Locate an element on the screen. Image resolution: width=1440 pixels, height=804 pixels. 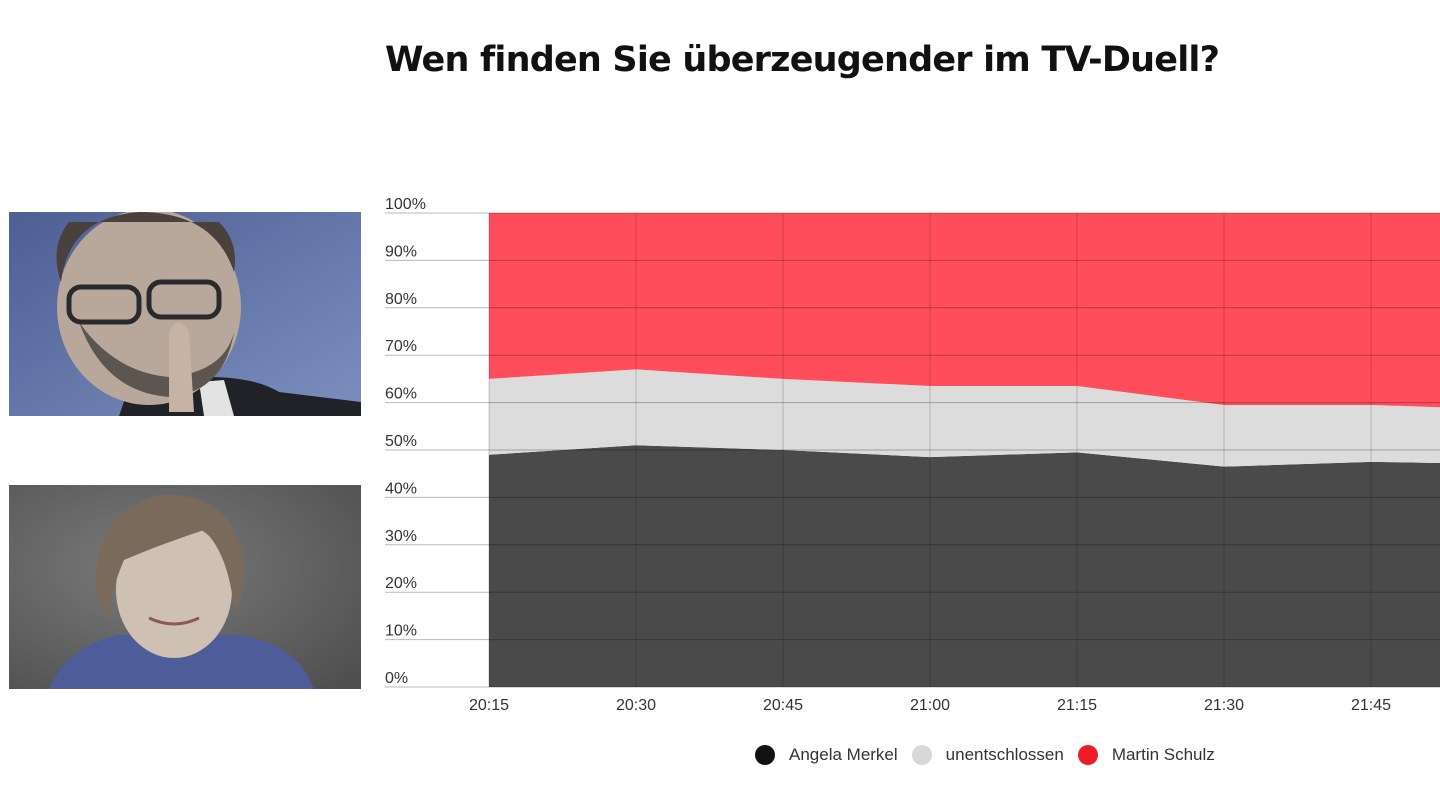
y-tick-label-2: 80% is located at coordinates (401, 299).